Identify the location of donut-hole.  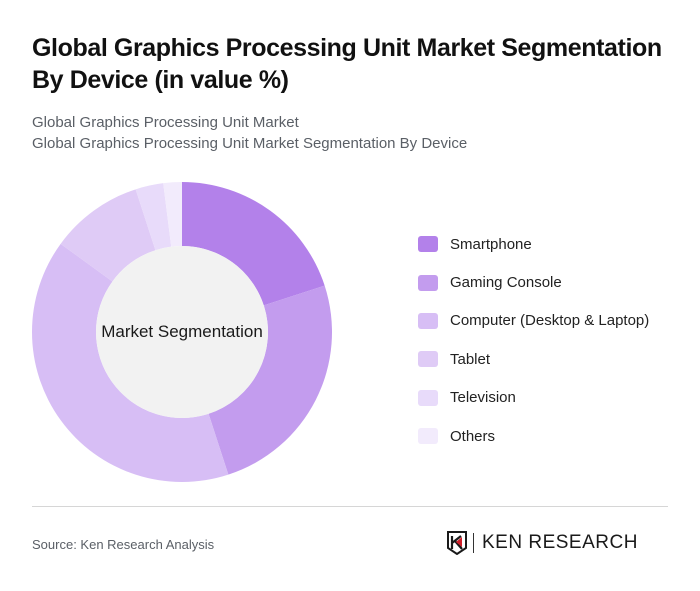
(182, 332).